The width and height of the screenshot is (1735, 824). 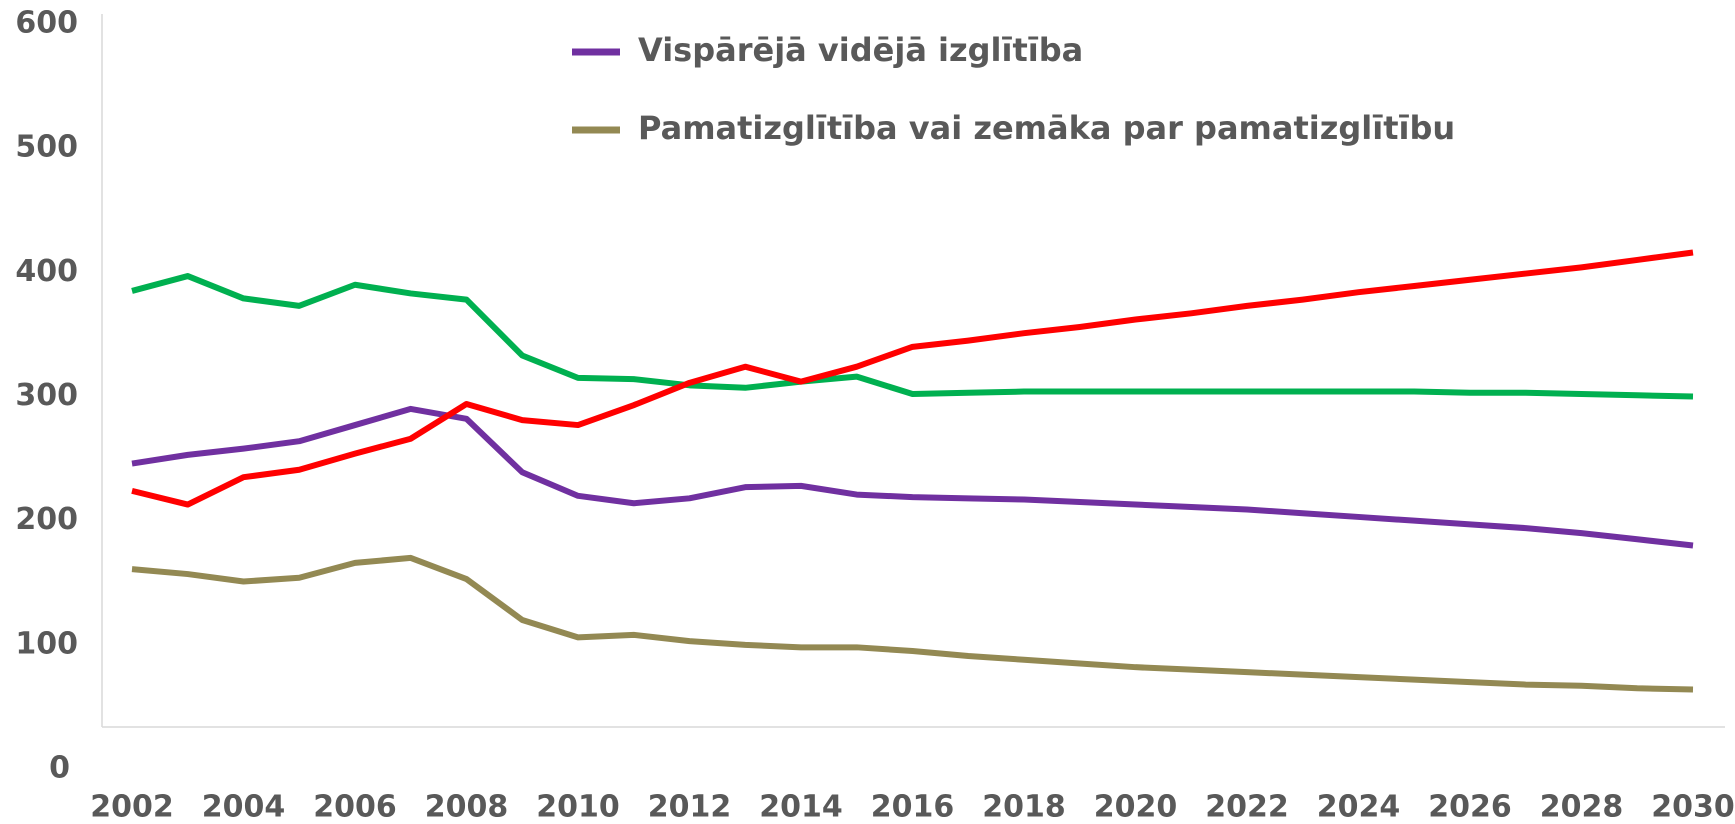 I want to click on x-tick-label: 2016, so click(x=913, y=807).